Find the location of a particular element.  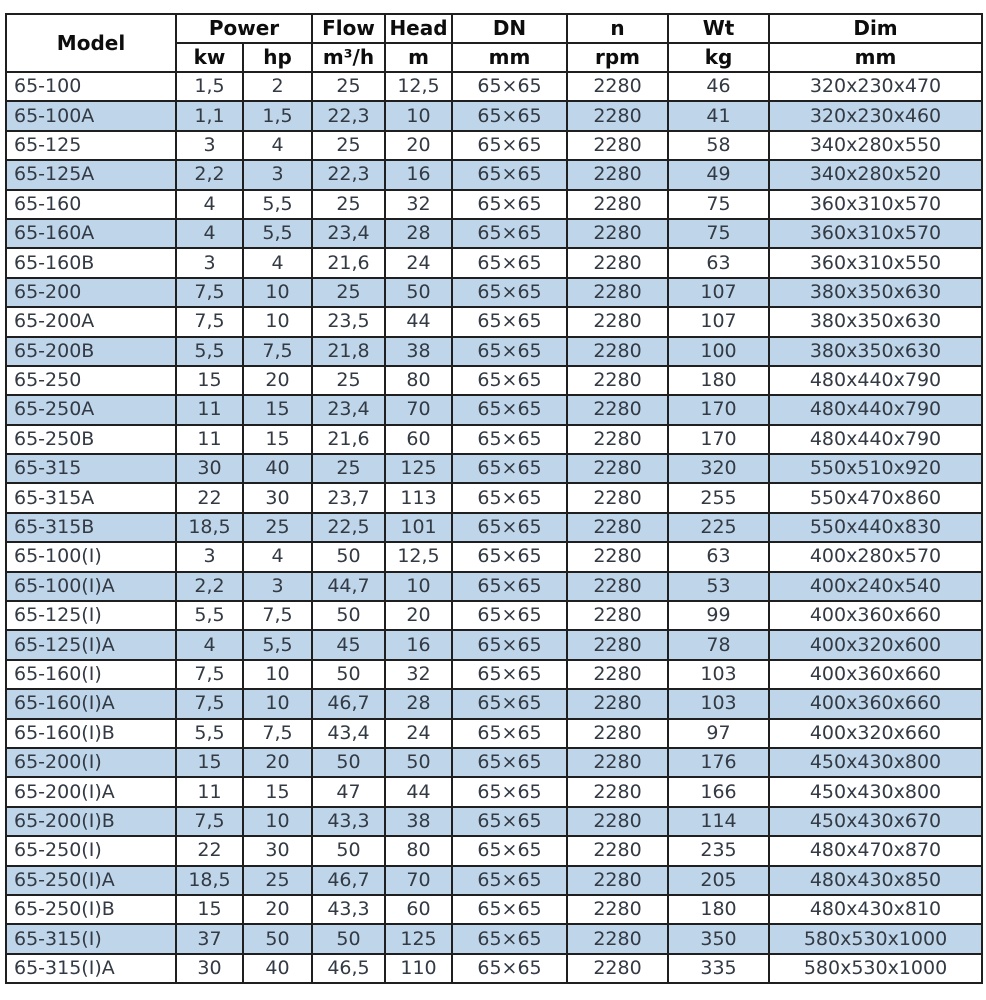

cell-kw: 1,1 is located at coordinates (209, 116).